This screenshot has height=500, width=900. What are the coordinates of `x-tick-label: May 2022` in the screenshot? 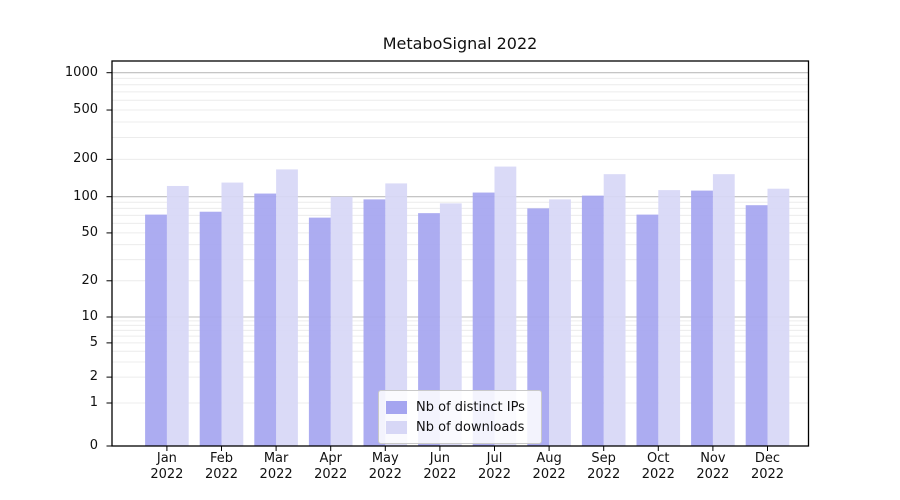 It's located at (385, 467).